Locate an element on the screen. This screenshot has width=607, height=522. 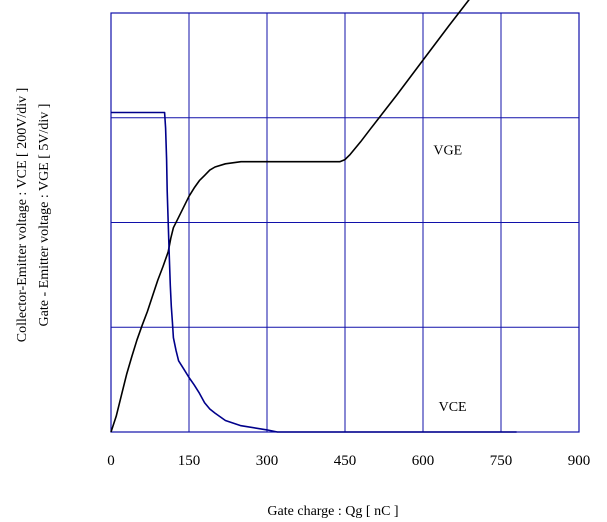
x-tick-labels: 0 150 300 450 600 750 900 is located at coordinates (348, 461).